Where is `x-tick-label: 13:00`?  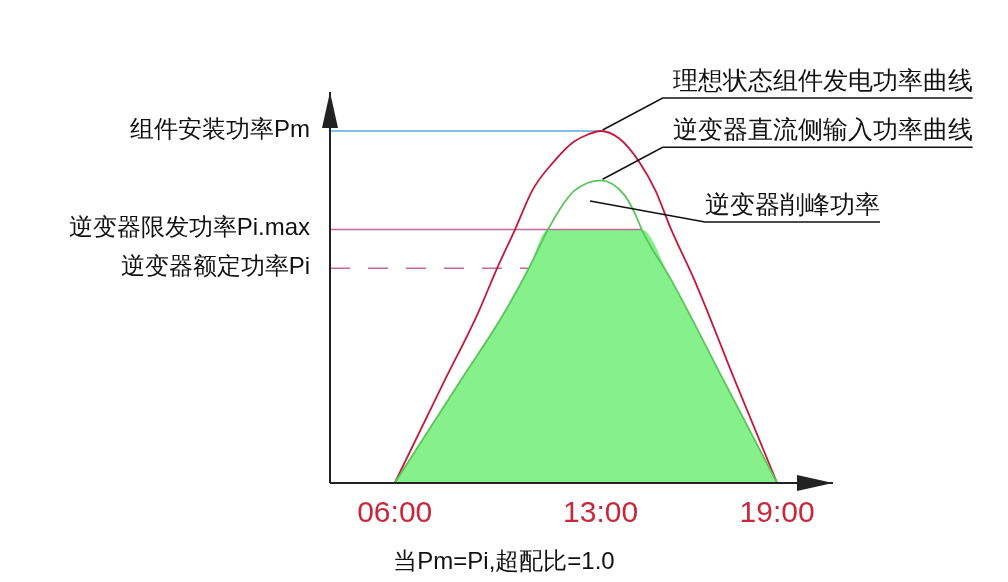 x-tick-label: 13:00 is located at coordinates (601, 511).